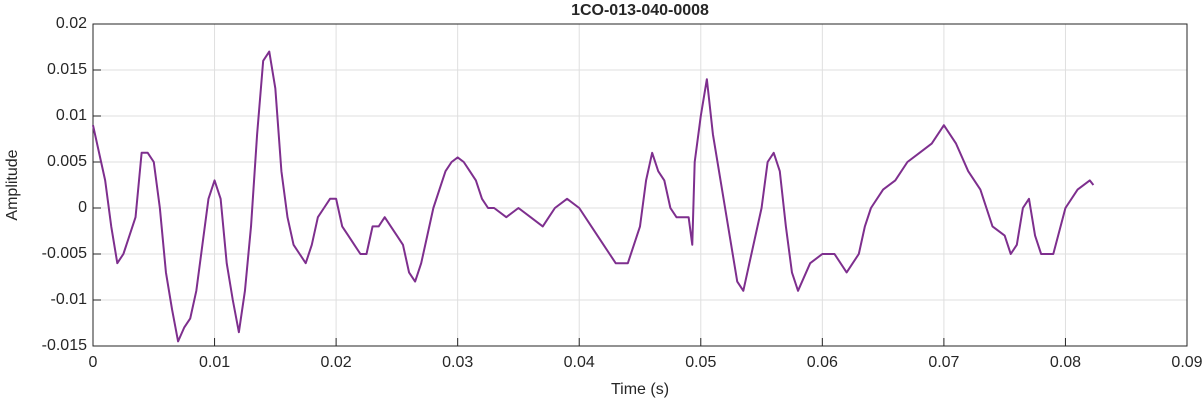 The height and width of the screenshot is (409, 1204). I want to click on x-tick-label: 0.02, so click(336, 362).